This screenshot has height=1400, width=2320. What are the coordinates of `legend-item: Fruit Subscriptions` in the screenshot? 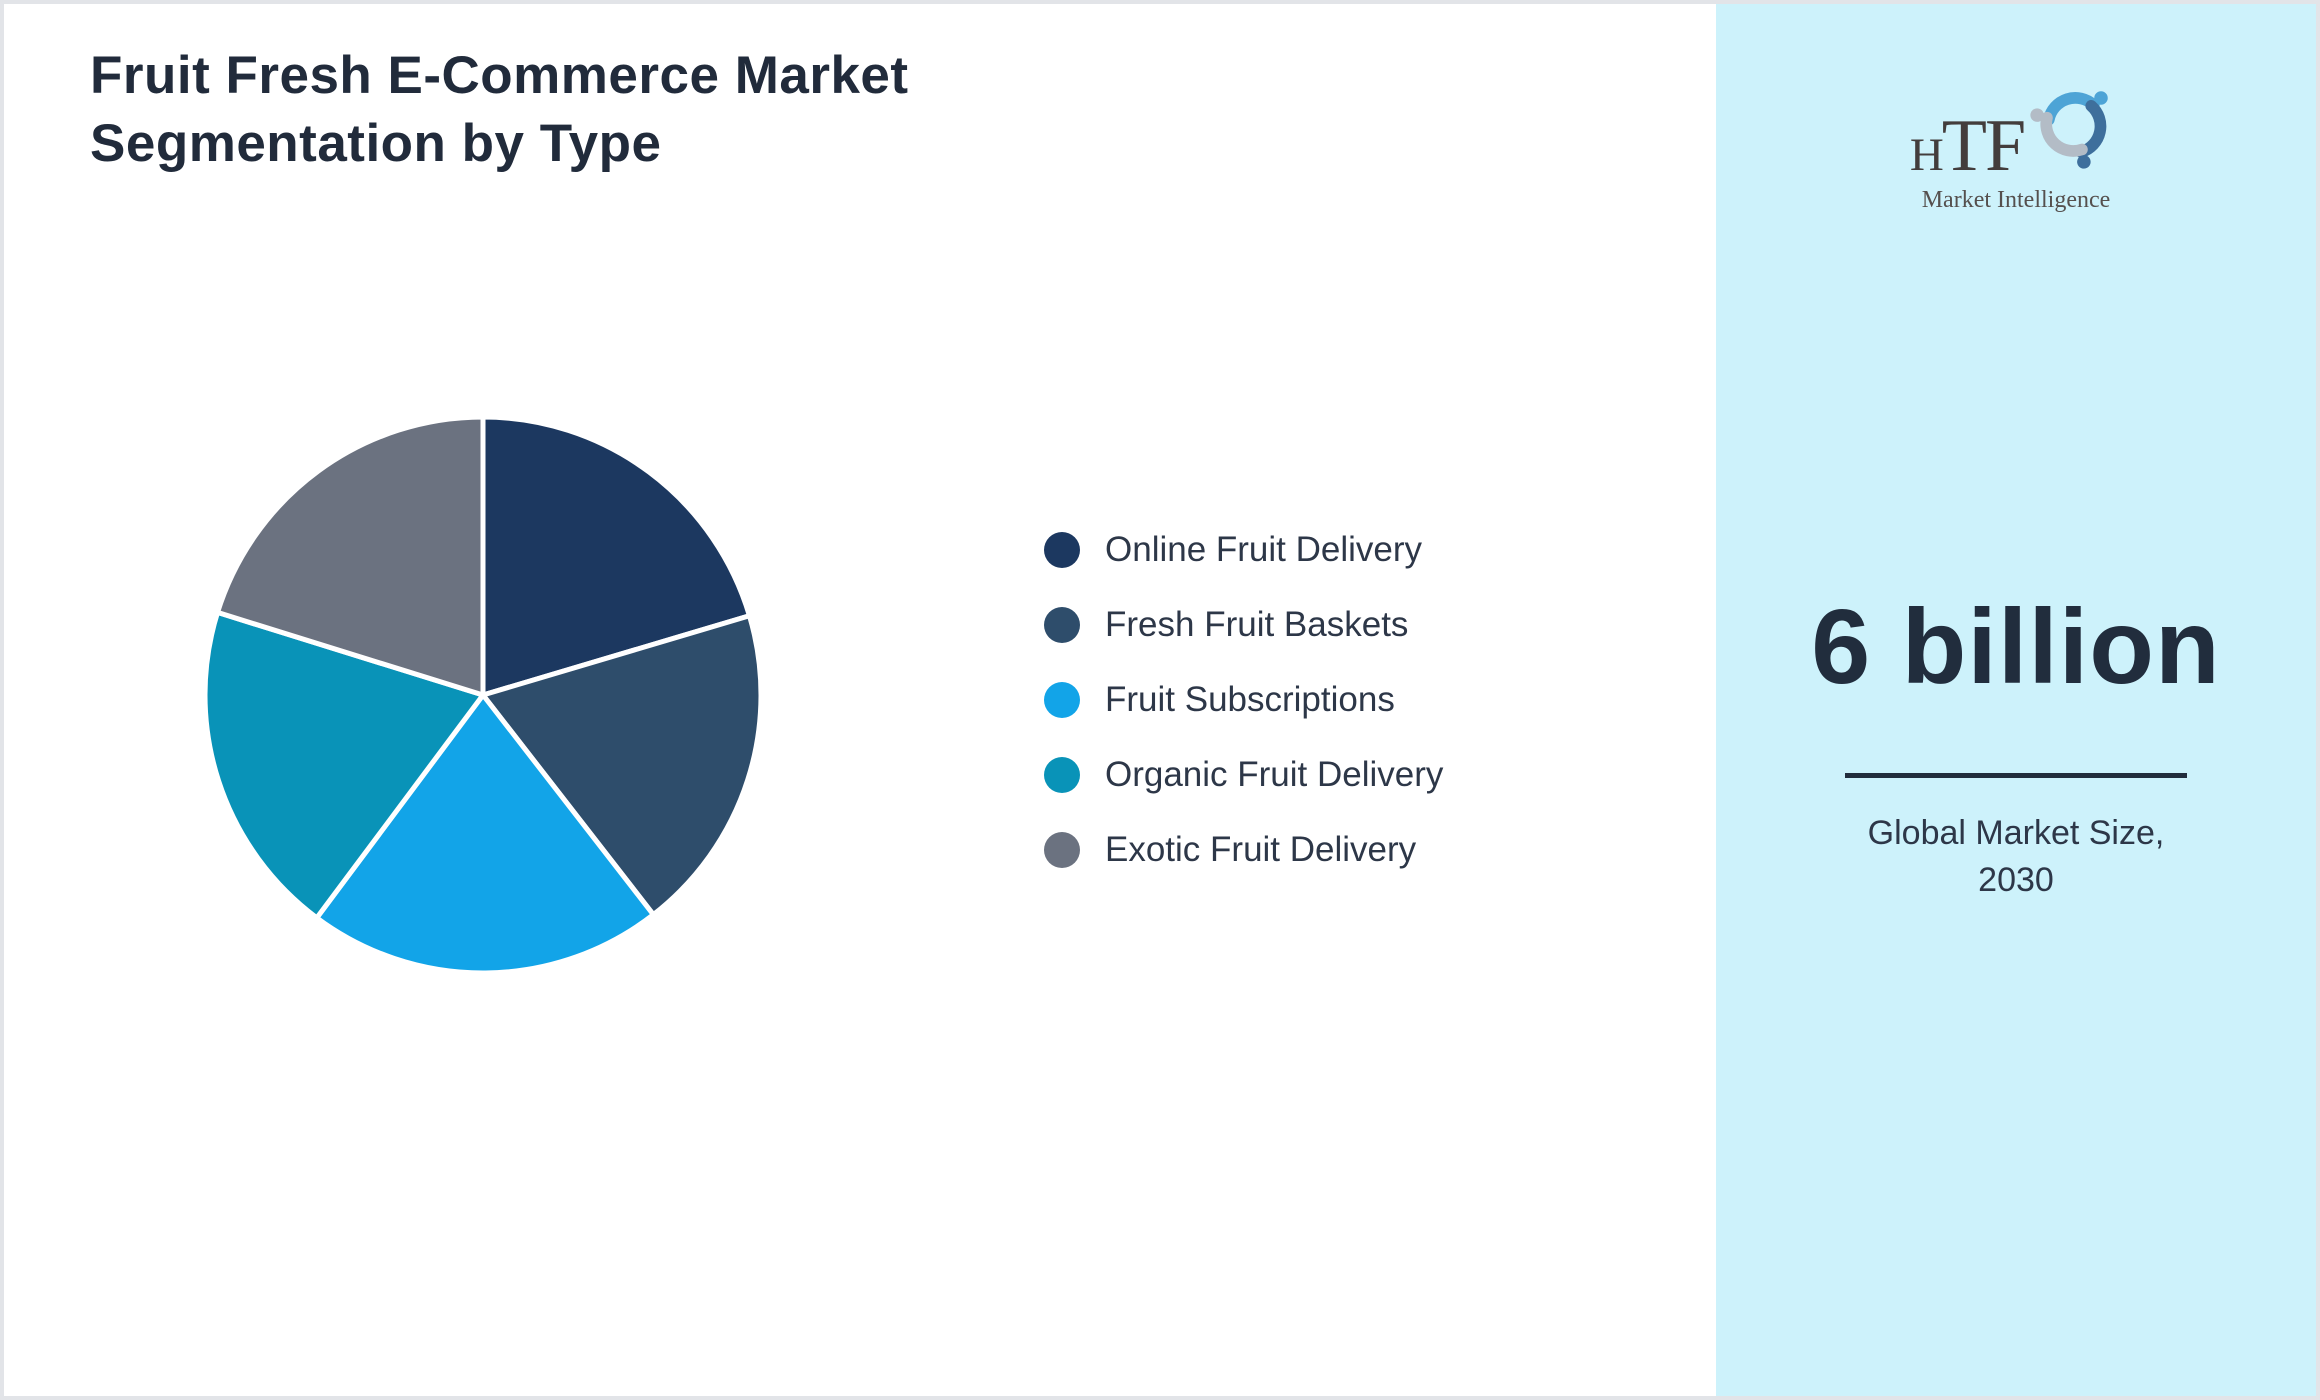 It's located at (1243, 699).